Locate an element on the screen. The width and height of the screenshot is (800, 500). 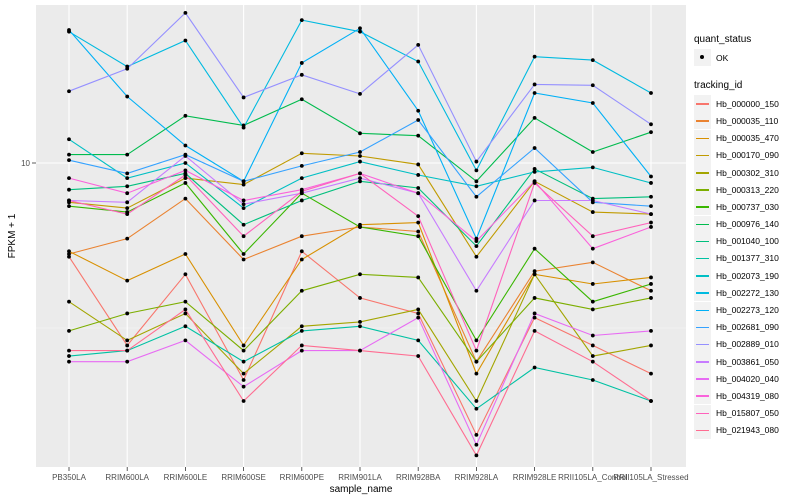
x-tick-label: RRIM600LA is located at coordinates (127, 477).